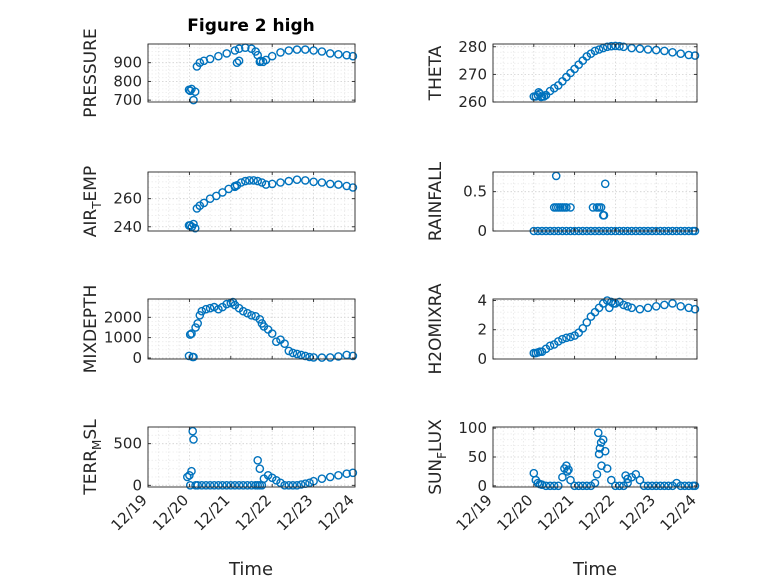  I want to click on y-tick-label: 280, so click(472, 47).